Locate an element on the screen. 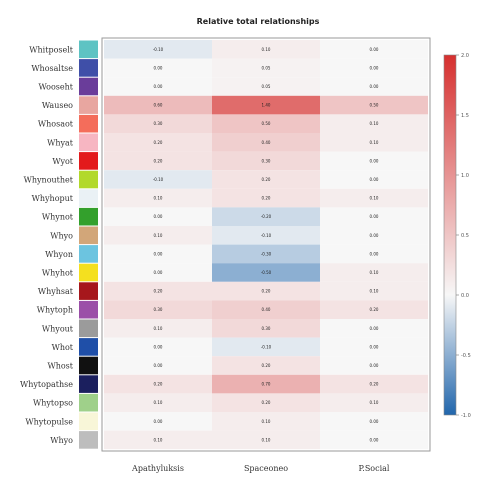 The height and width of the screenshot is (500, 500). row-label: Whyat is located at coordinates (60, 142).